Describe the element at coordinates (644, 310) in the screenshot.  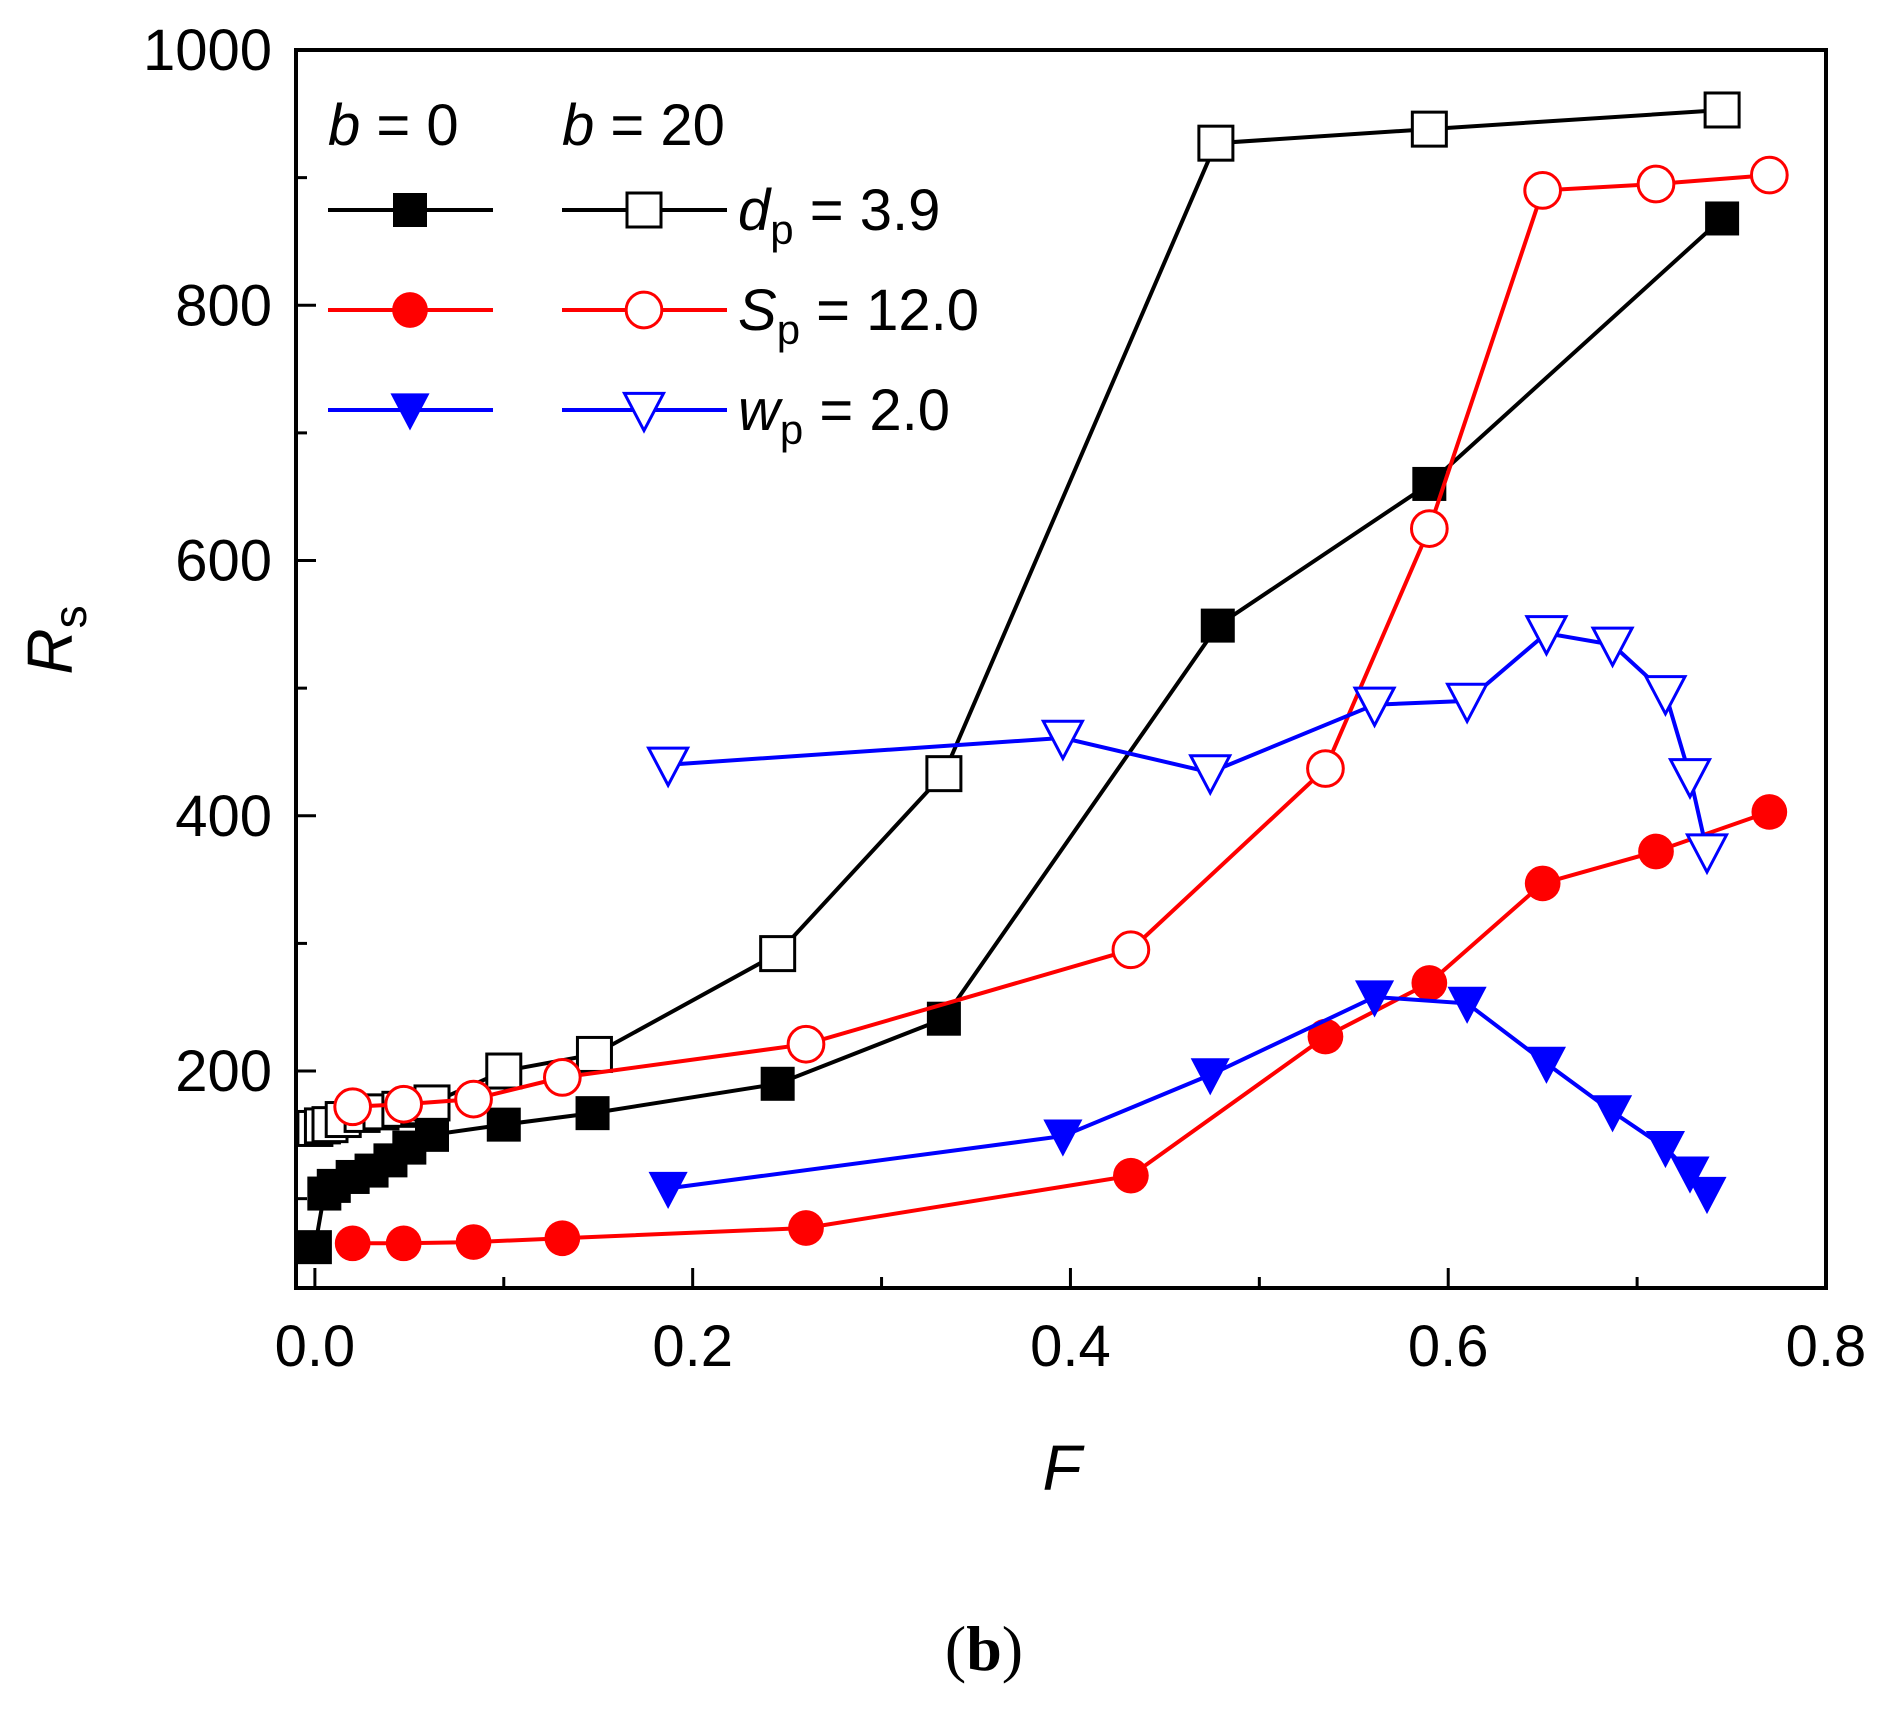
I see `legend-marker-sp-b20` at that location.